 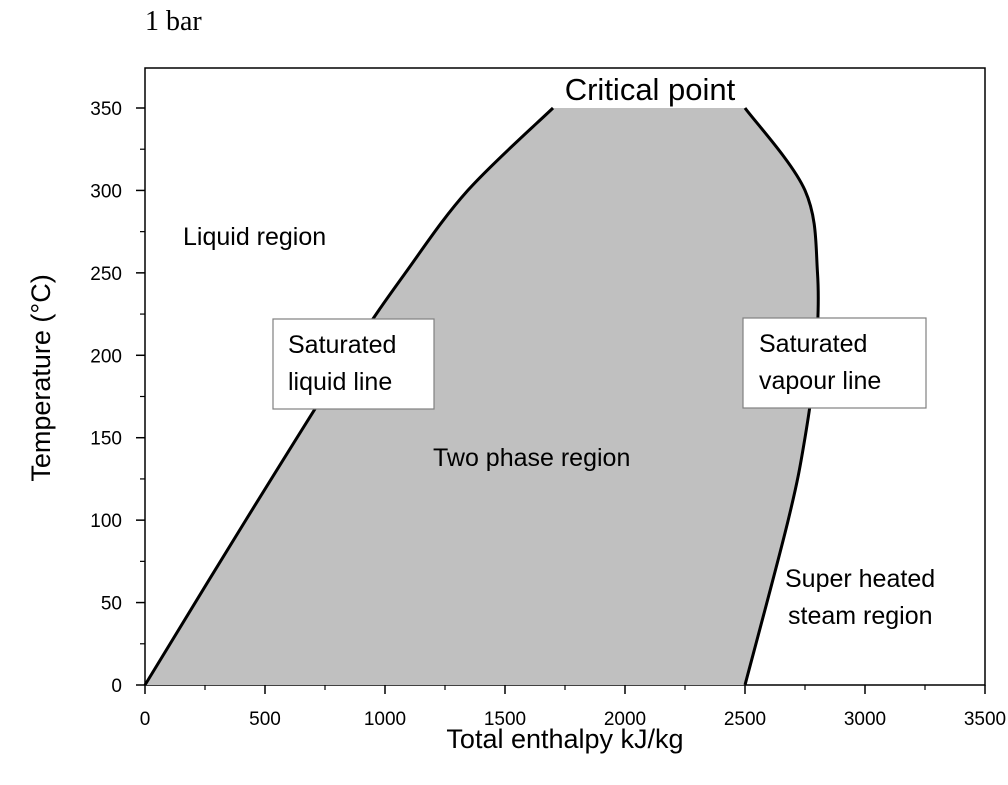 I want to click on y-tick-label: 350, so click(x=106, y=109).